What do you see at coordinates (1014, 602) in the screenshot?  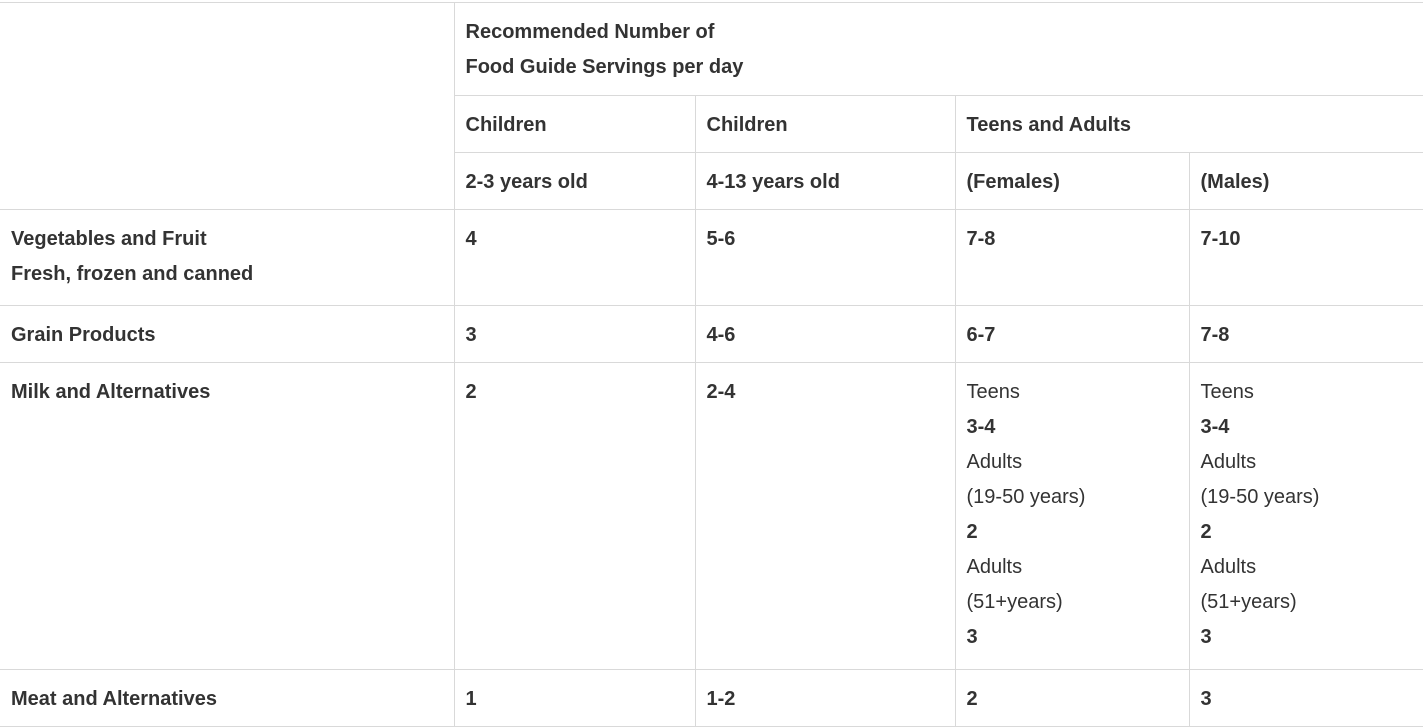 I see `milk-females-line-adults-51-range: (51+years)` at bounding box center [1014, 602].